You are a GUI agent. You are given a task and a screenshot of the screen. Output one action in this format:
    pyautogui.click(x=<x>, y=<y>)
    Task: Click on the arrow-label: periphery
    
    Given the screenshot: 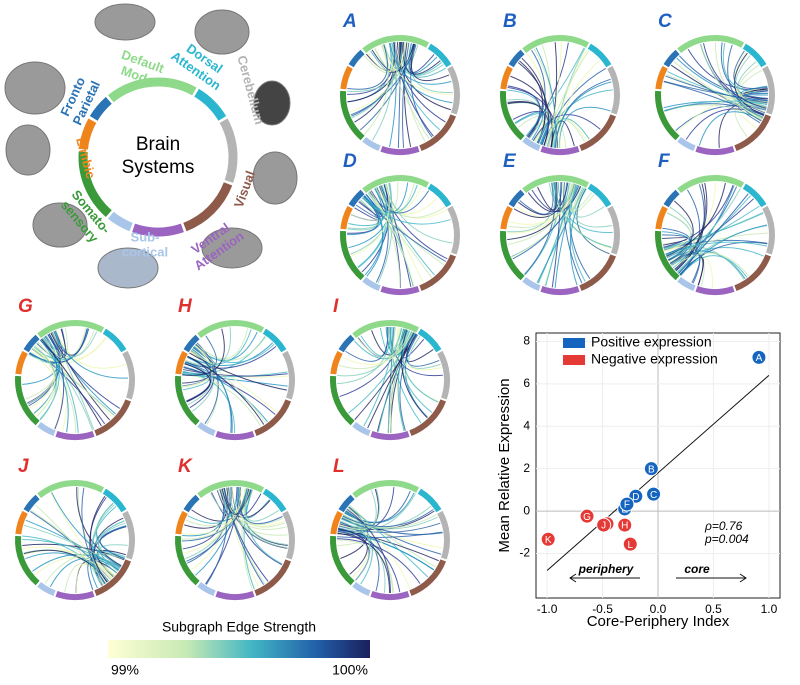 What is the action you would take?
    pyautogui.click(x=606, y=569)
    